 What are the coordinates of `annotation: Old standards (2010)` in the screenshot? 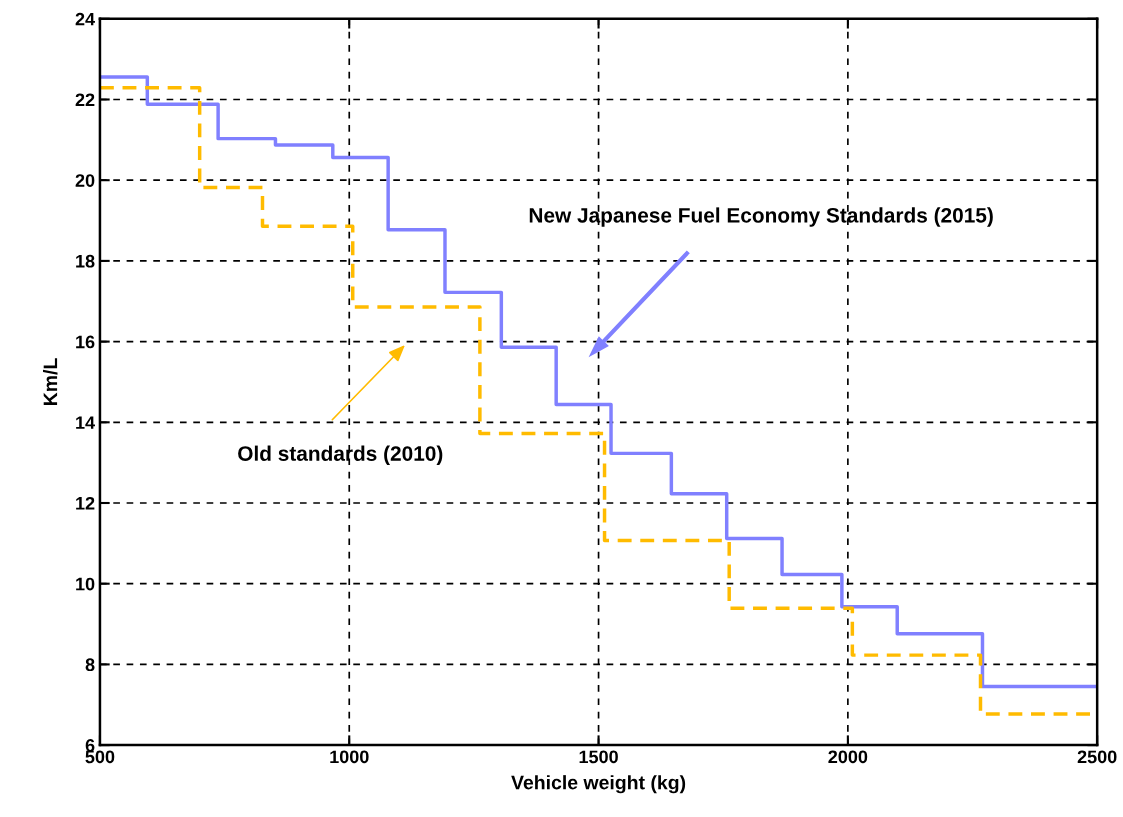 It's located at (340, 455).